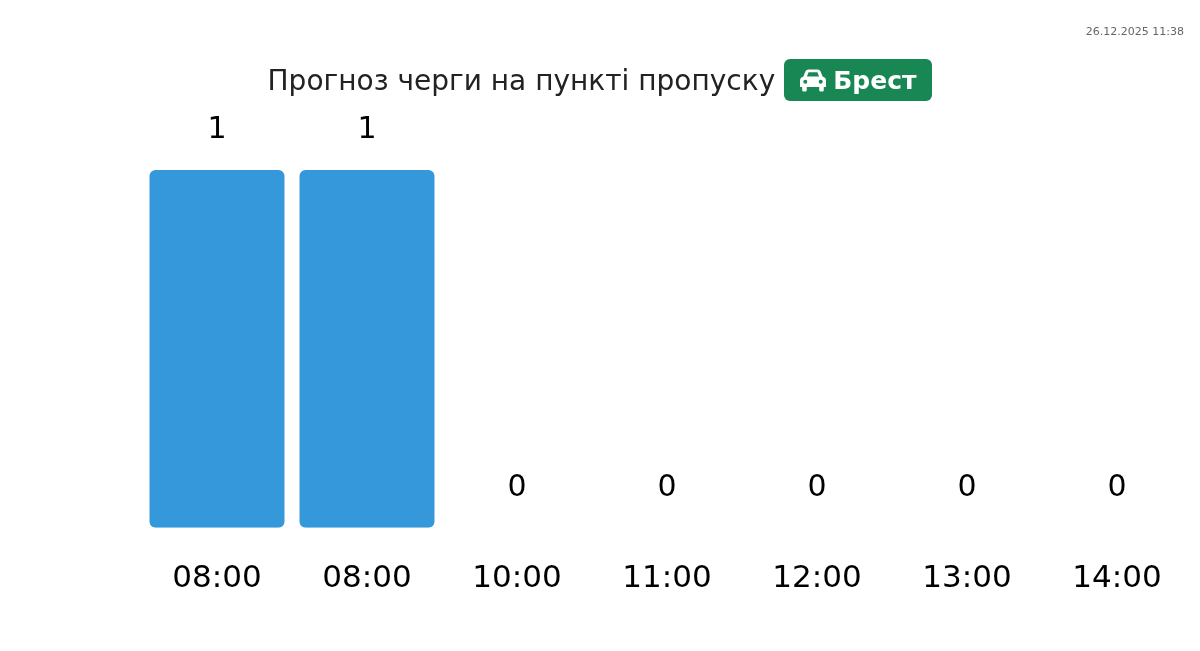  What do you see at coordinates (667, 576) in the screenshot?
I see `x-tick-label: 11:00` at bounding box center [667, 576].